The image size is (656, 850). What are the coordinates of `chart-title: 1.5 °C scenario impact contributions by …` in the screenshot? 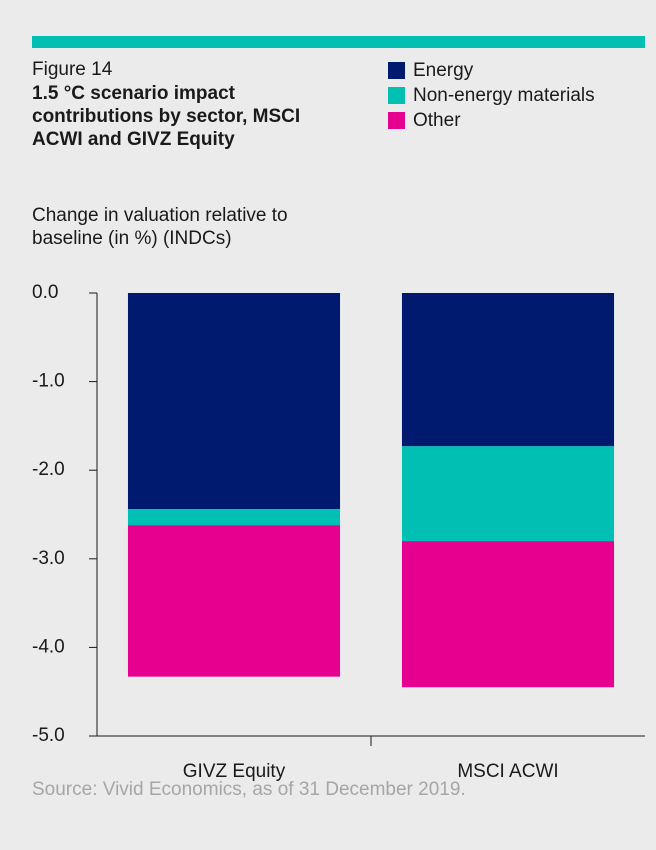 It's located at (166, 116).